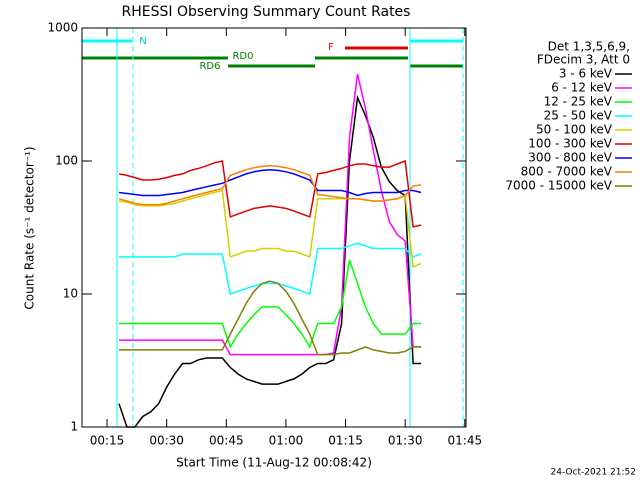  Describe the element at coordinates (142, 41) in the screenshot. I see `flag-label: N` at that location.